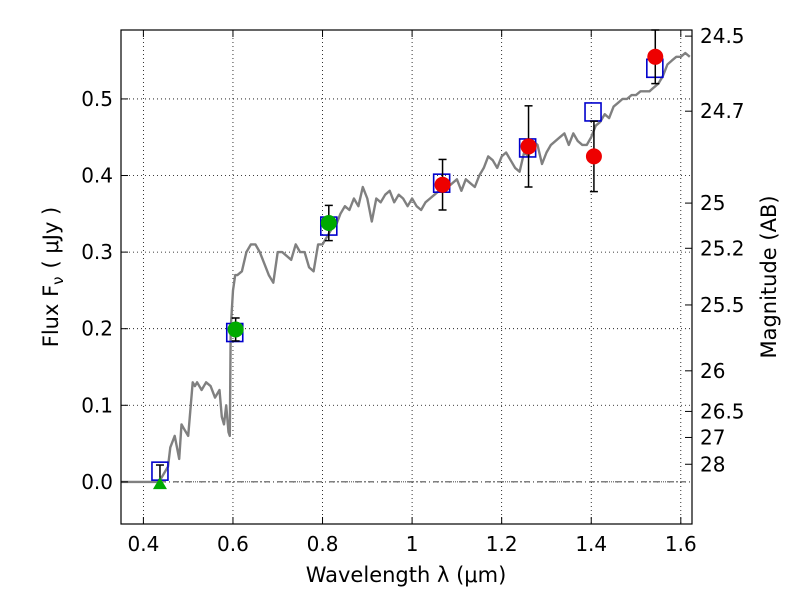  Describe the element at coordinates (97, 252) in the screenshot. I see `y-tick-label: 0.3` at that location.